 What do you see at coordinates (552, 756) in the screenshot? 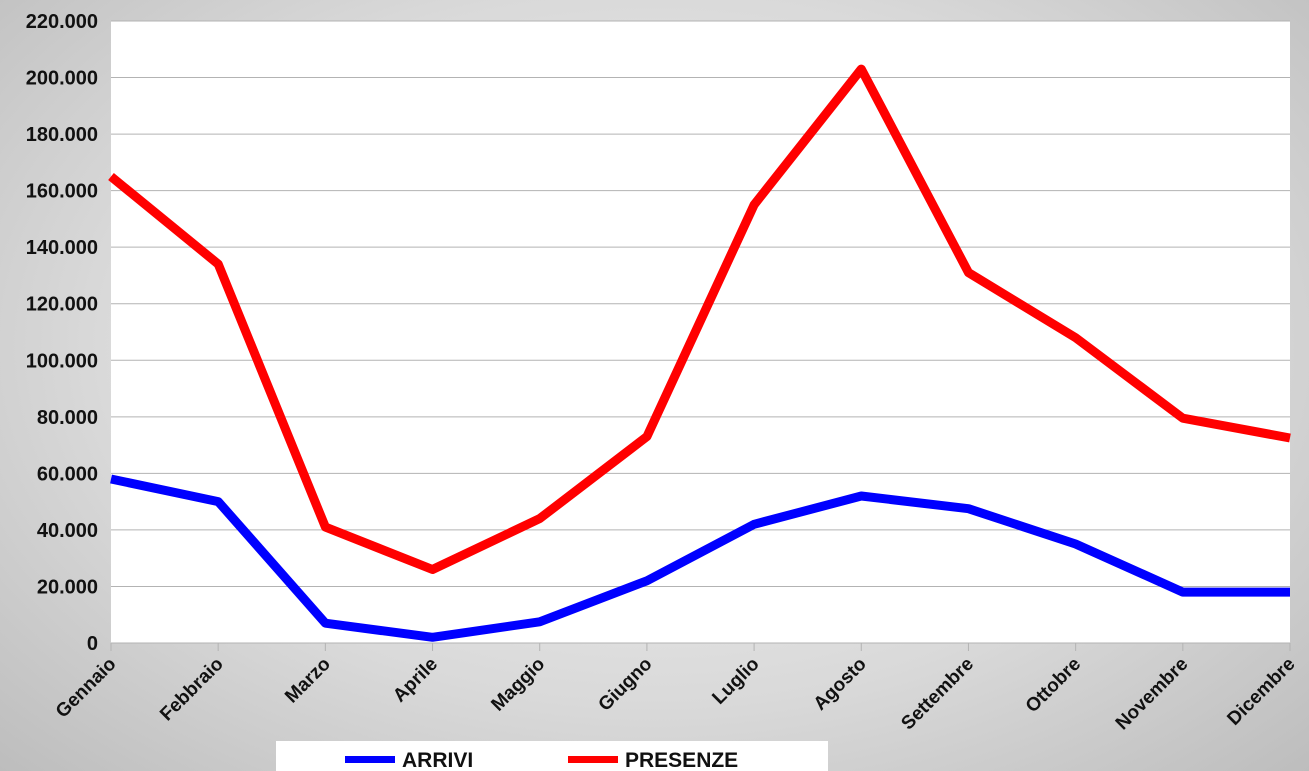
I see `legend: ARRIVI PRESENZE` at bounding box center [552, 756].